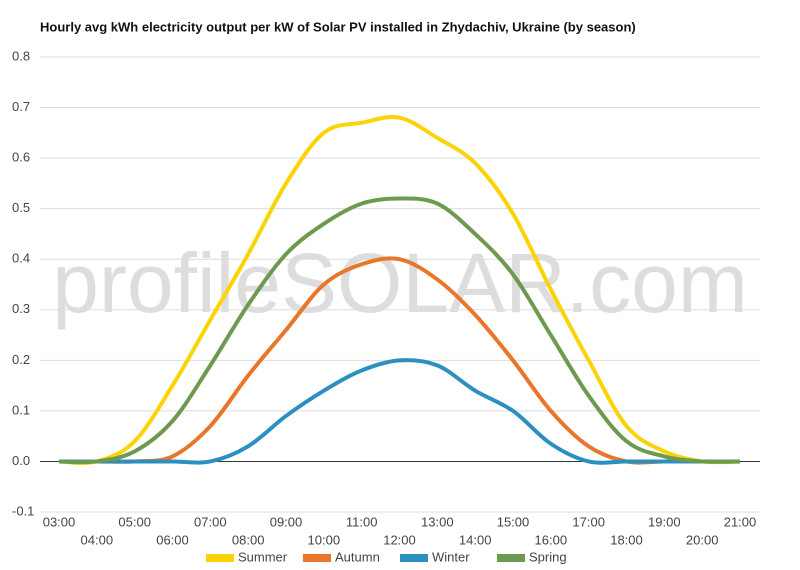 Image resolution: width=800 pixels, height=570 pixels. Describe the element at coordinates (362, 521) in the screenshot. I see `x-tick-label: 11:00` at that location.